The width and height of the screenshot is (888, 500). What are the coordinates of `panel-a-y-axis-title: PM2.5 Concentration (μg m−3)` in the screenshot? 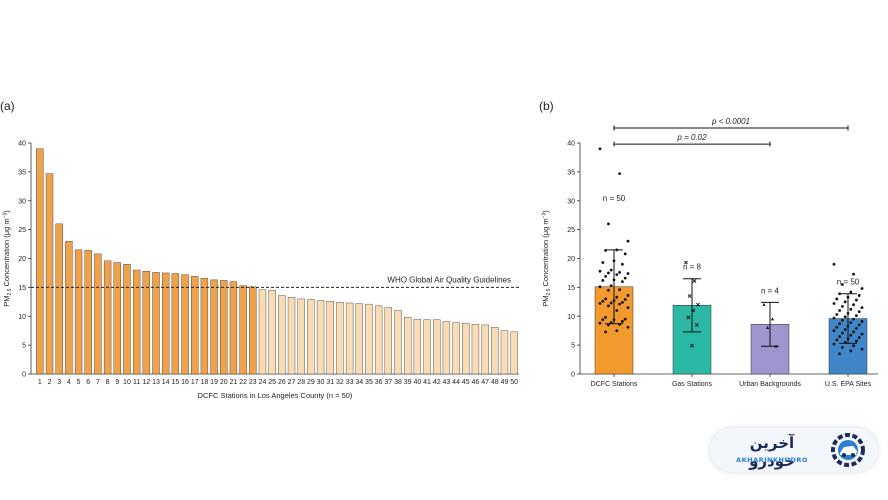 It's located at (7, 258).